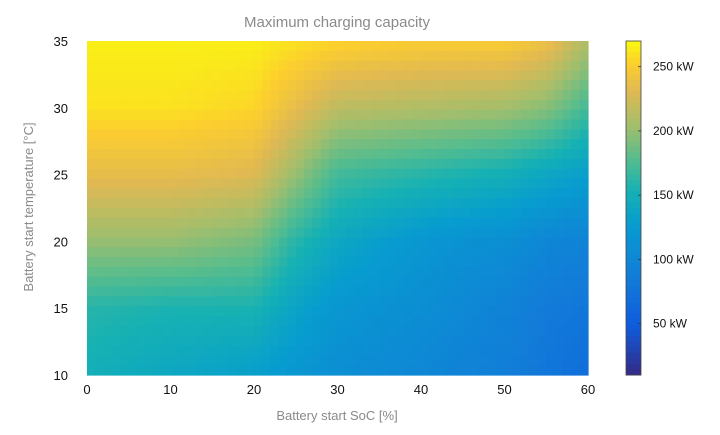 The width and height of the screenshot is (720, 435). Describe the element at coordinates (61, 241) in the screenshot. I see `y-tick-label: 20` at that location.